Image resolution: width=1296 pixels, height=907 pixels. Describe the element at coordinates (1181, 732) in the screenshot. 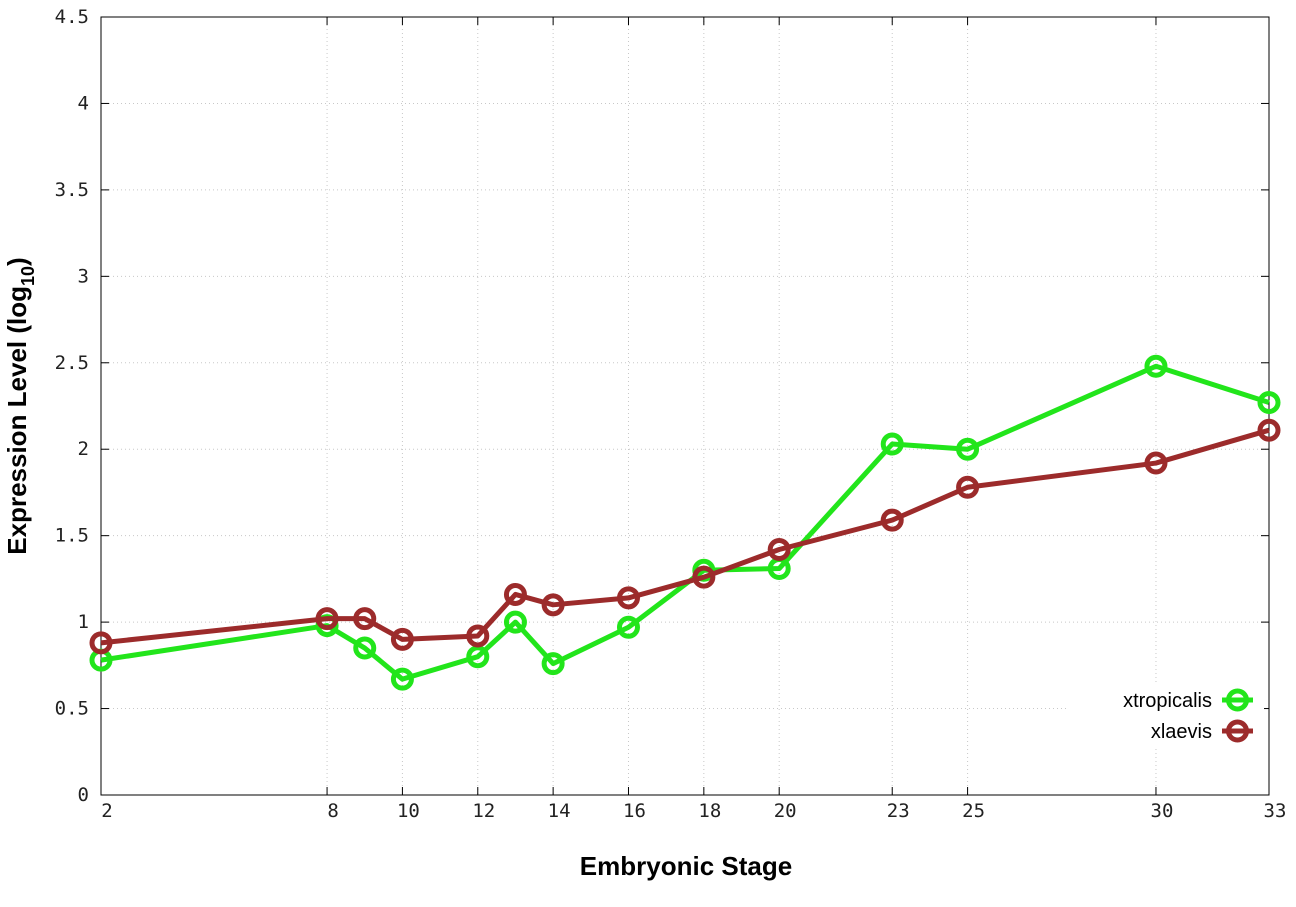

I see `legend-label-xlaevis: xlaevis` at that location.